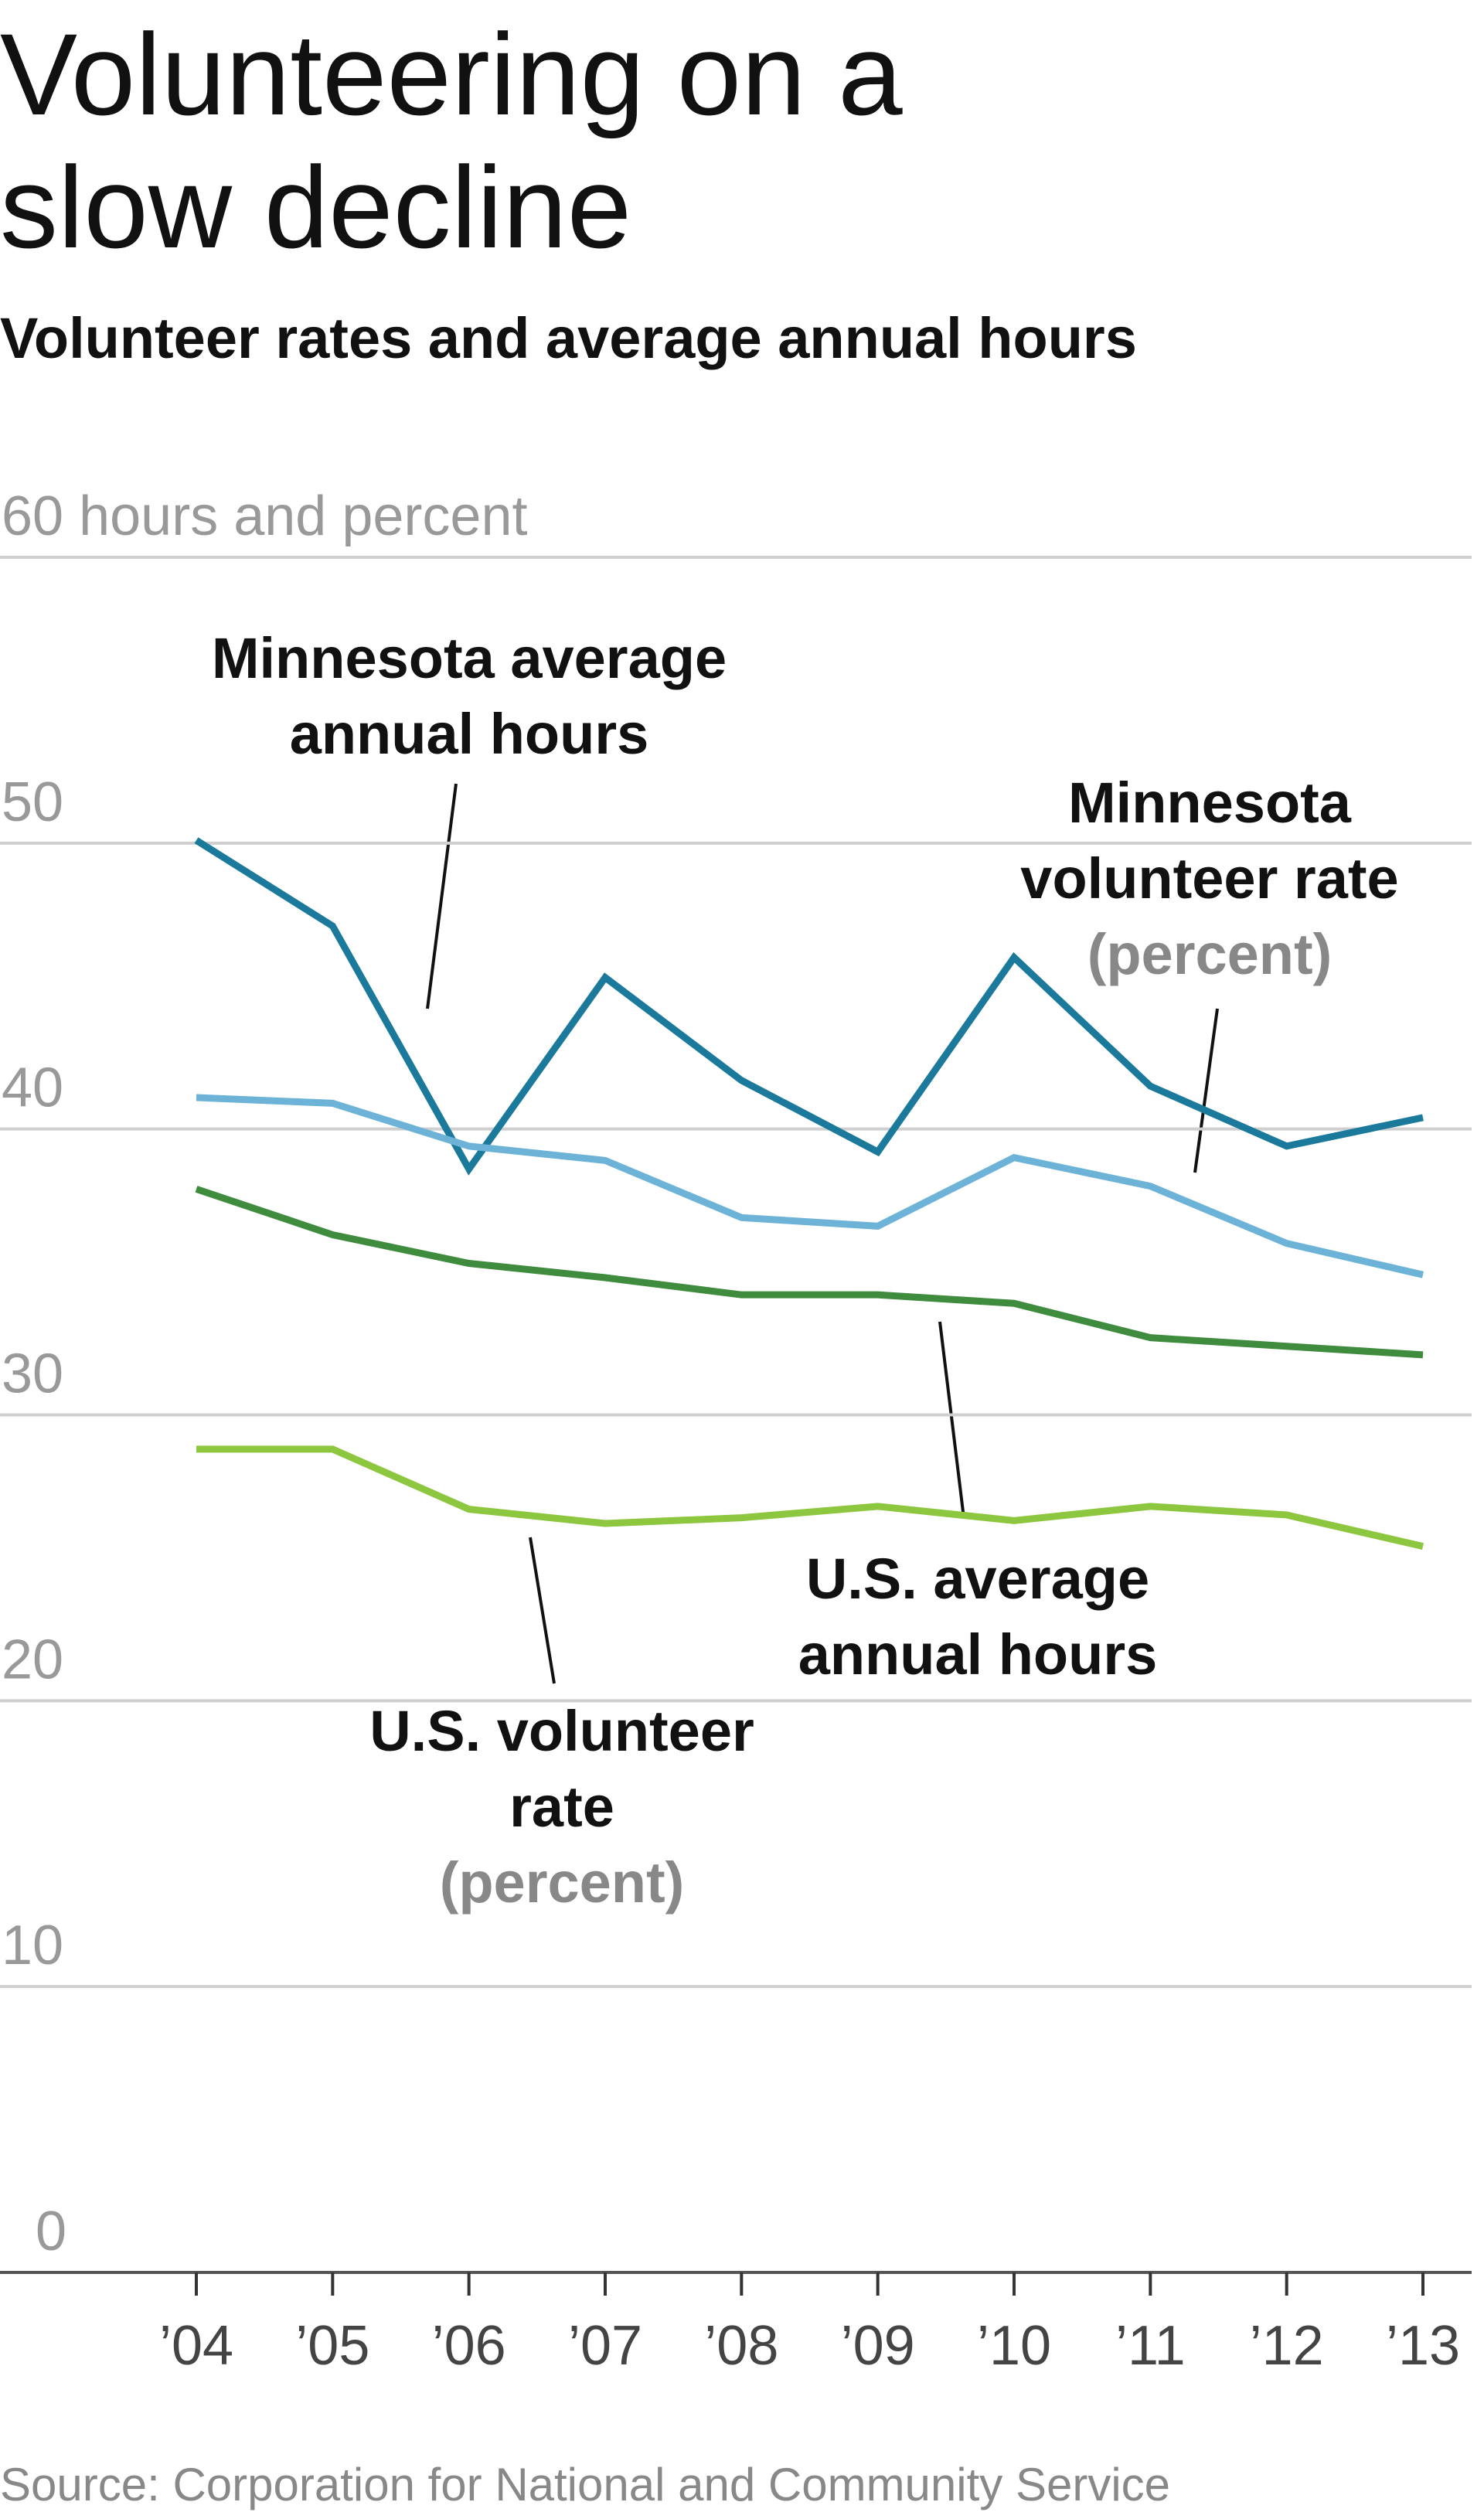  What do you see at coordinates (878, 2346) in the screenshot?
I see `x-tick-label: ’09` at bounding box center [878, 2346].